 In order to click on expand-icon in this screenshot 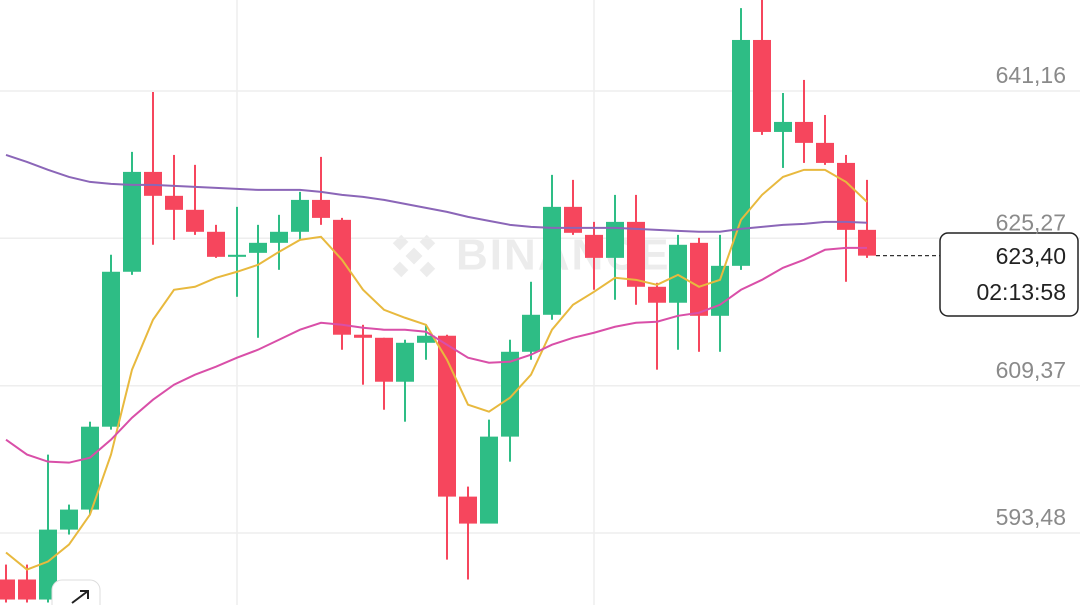, I will do `click(80, 597)`.